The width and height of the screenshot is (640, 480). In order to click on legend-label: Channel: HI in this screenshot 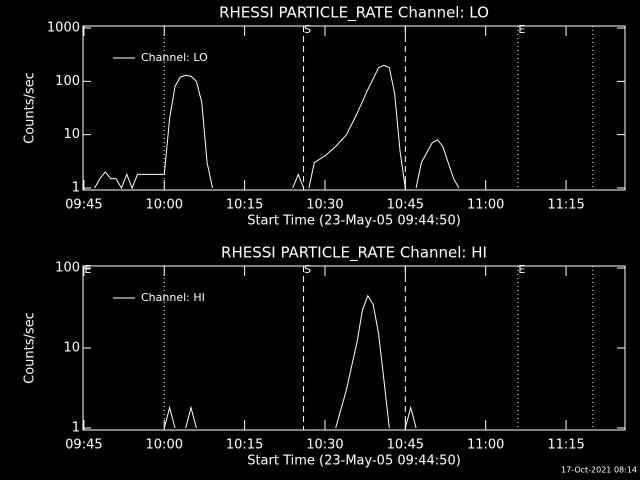, I will do `click(173, 297)`.